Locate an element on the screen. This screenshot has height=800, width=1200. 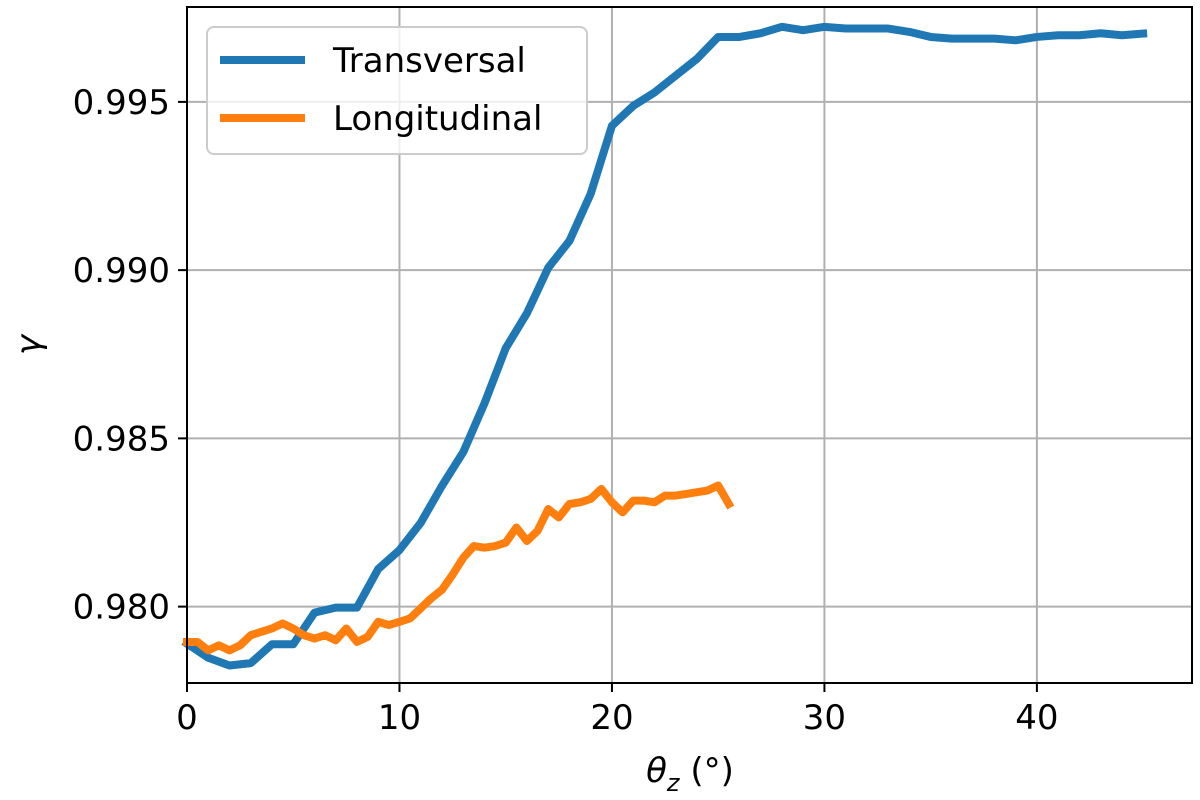
series-line-longitudinal is located at coordinates (459, 568).